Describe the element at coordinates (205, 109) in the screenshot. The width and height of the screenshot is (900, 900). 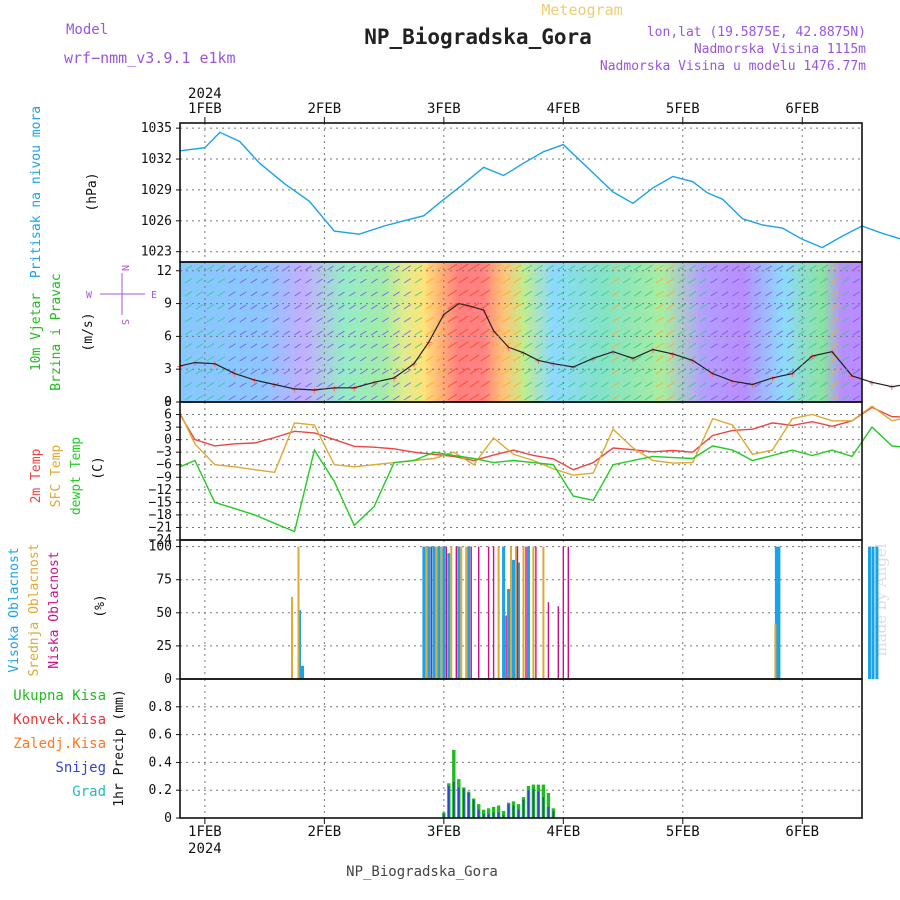
I see `top-day-label: 1FEB` at that location.